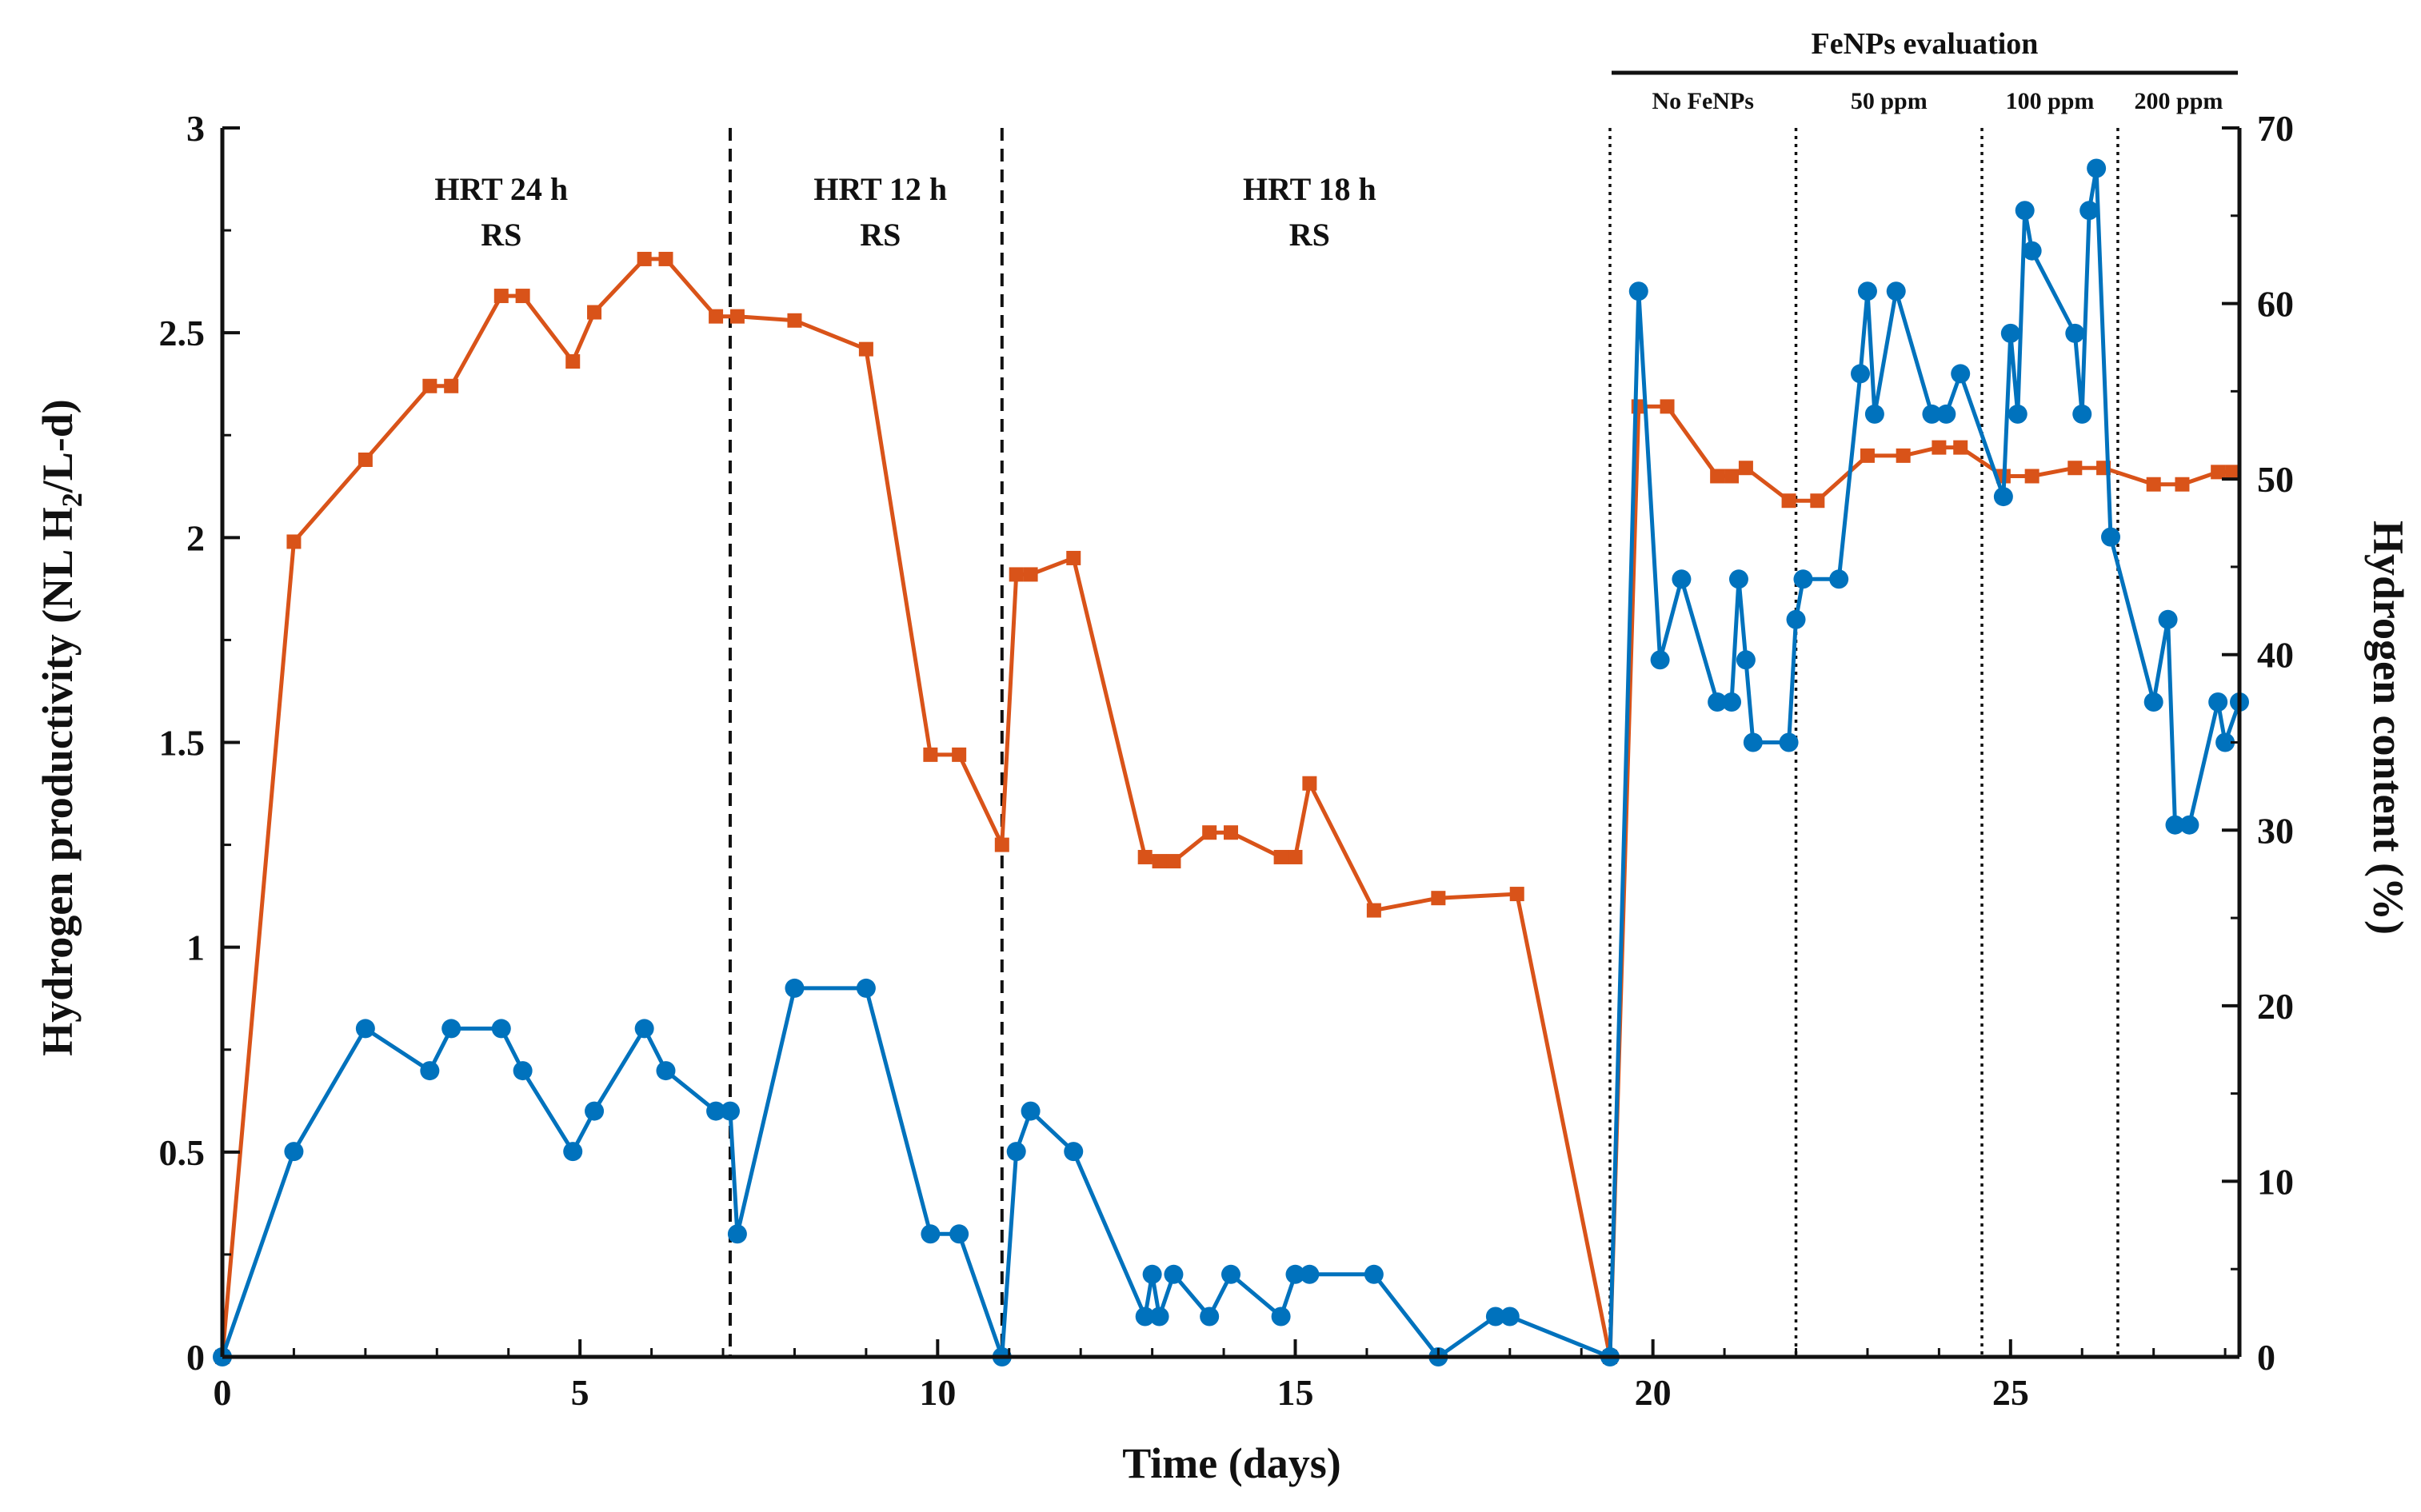 This screenshot has height=1512, width=2421. What do you see at coordinates (195, 948) in the screenshot?
I see `y-left-tick-label: 1` at bounding box center [195, 948].